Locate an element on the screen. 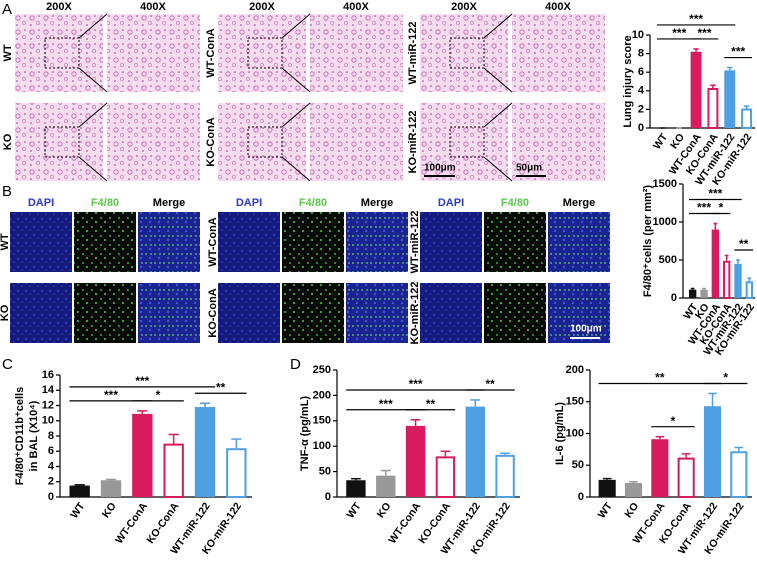  panel-letter: B is located at coordinates (7, 191).